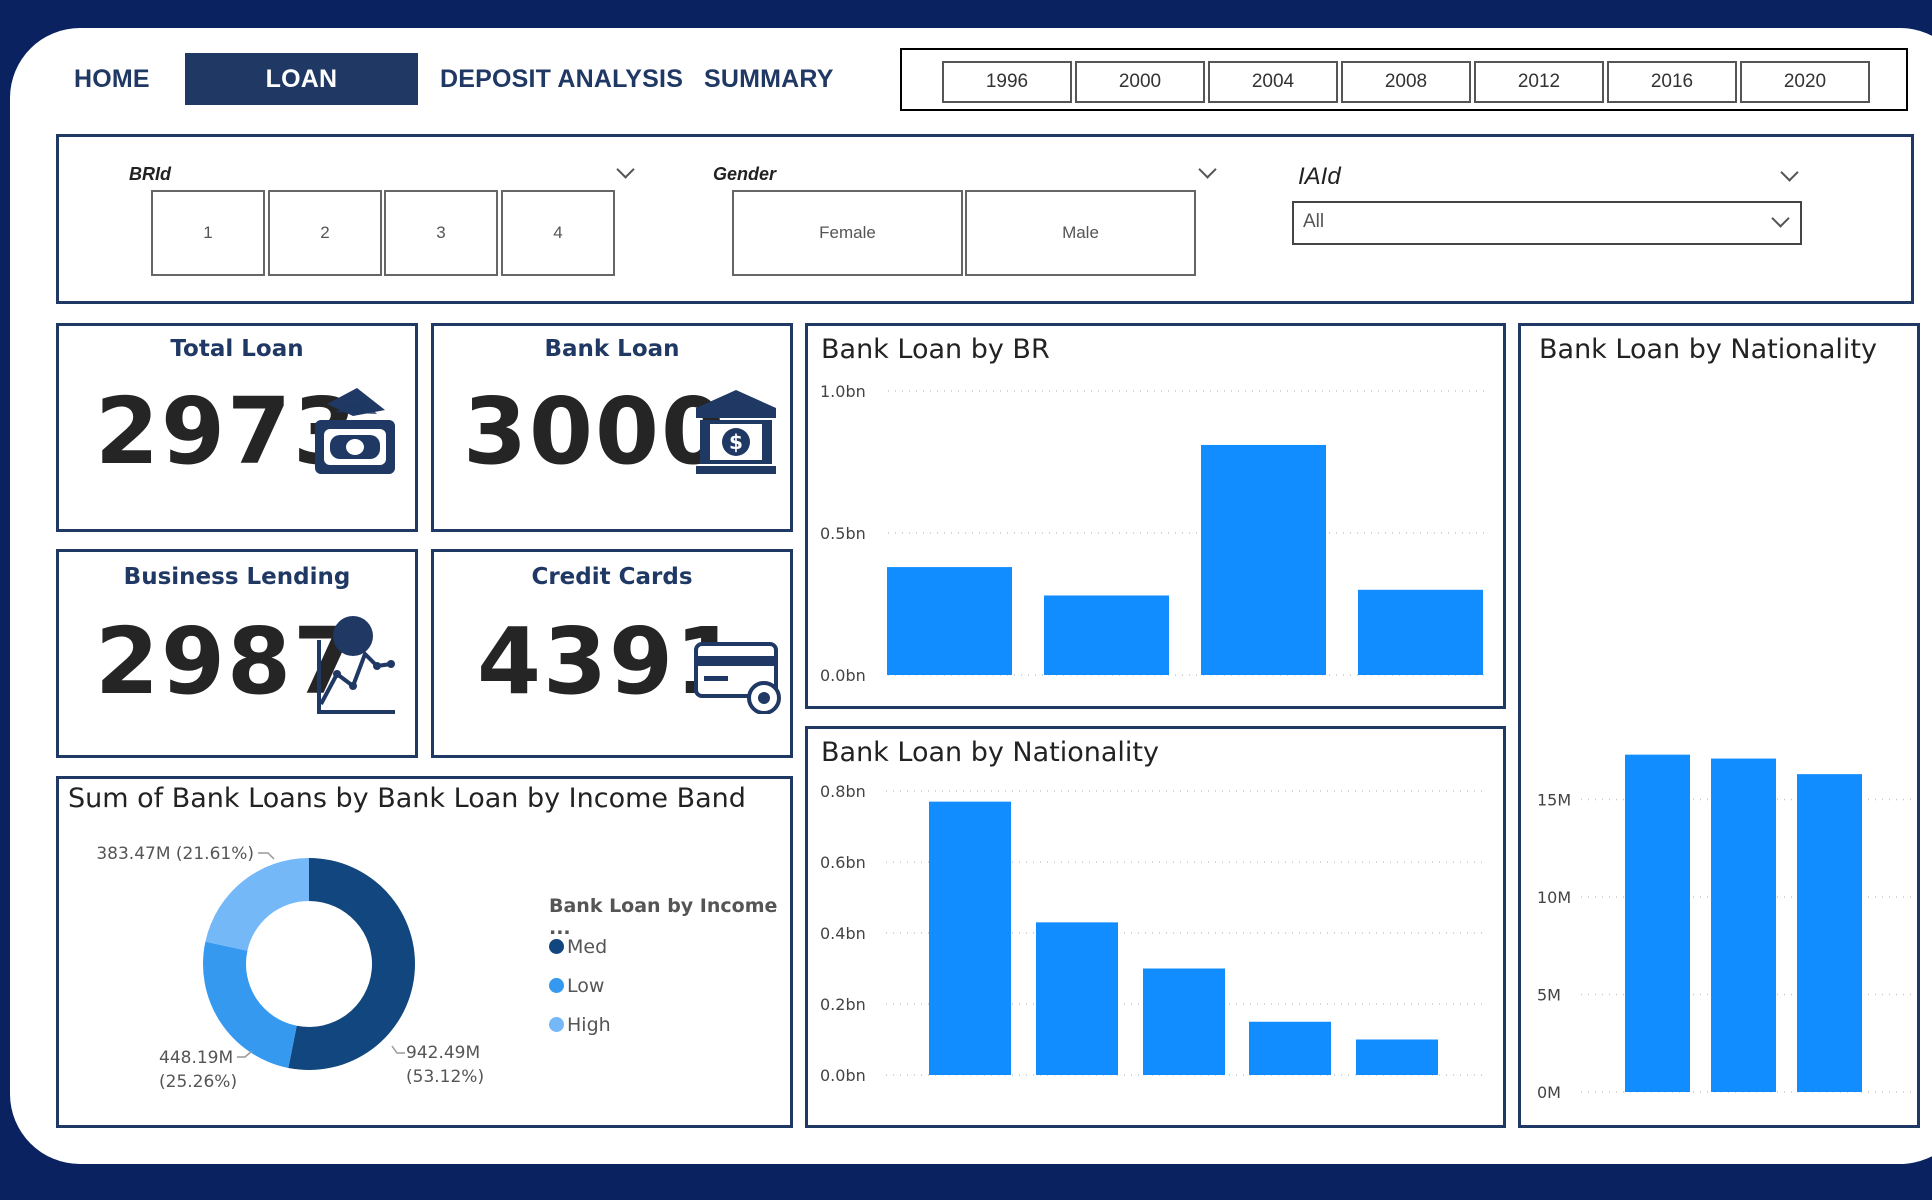  I want to click on legend-item: Low, so click(580, 985).